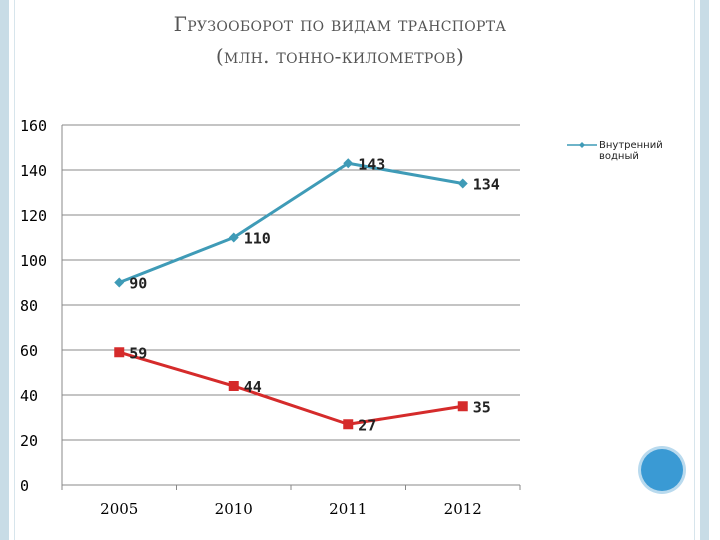  I want to click on left-decor-line, so click(14, 270).